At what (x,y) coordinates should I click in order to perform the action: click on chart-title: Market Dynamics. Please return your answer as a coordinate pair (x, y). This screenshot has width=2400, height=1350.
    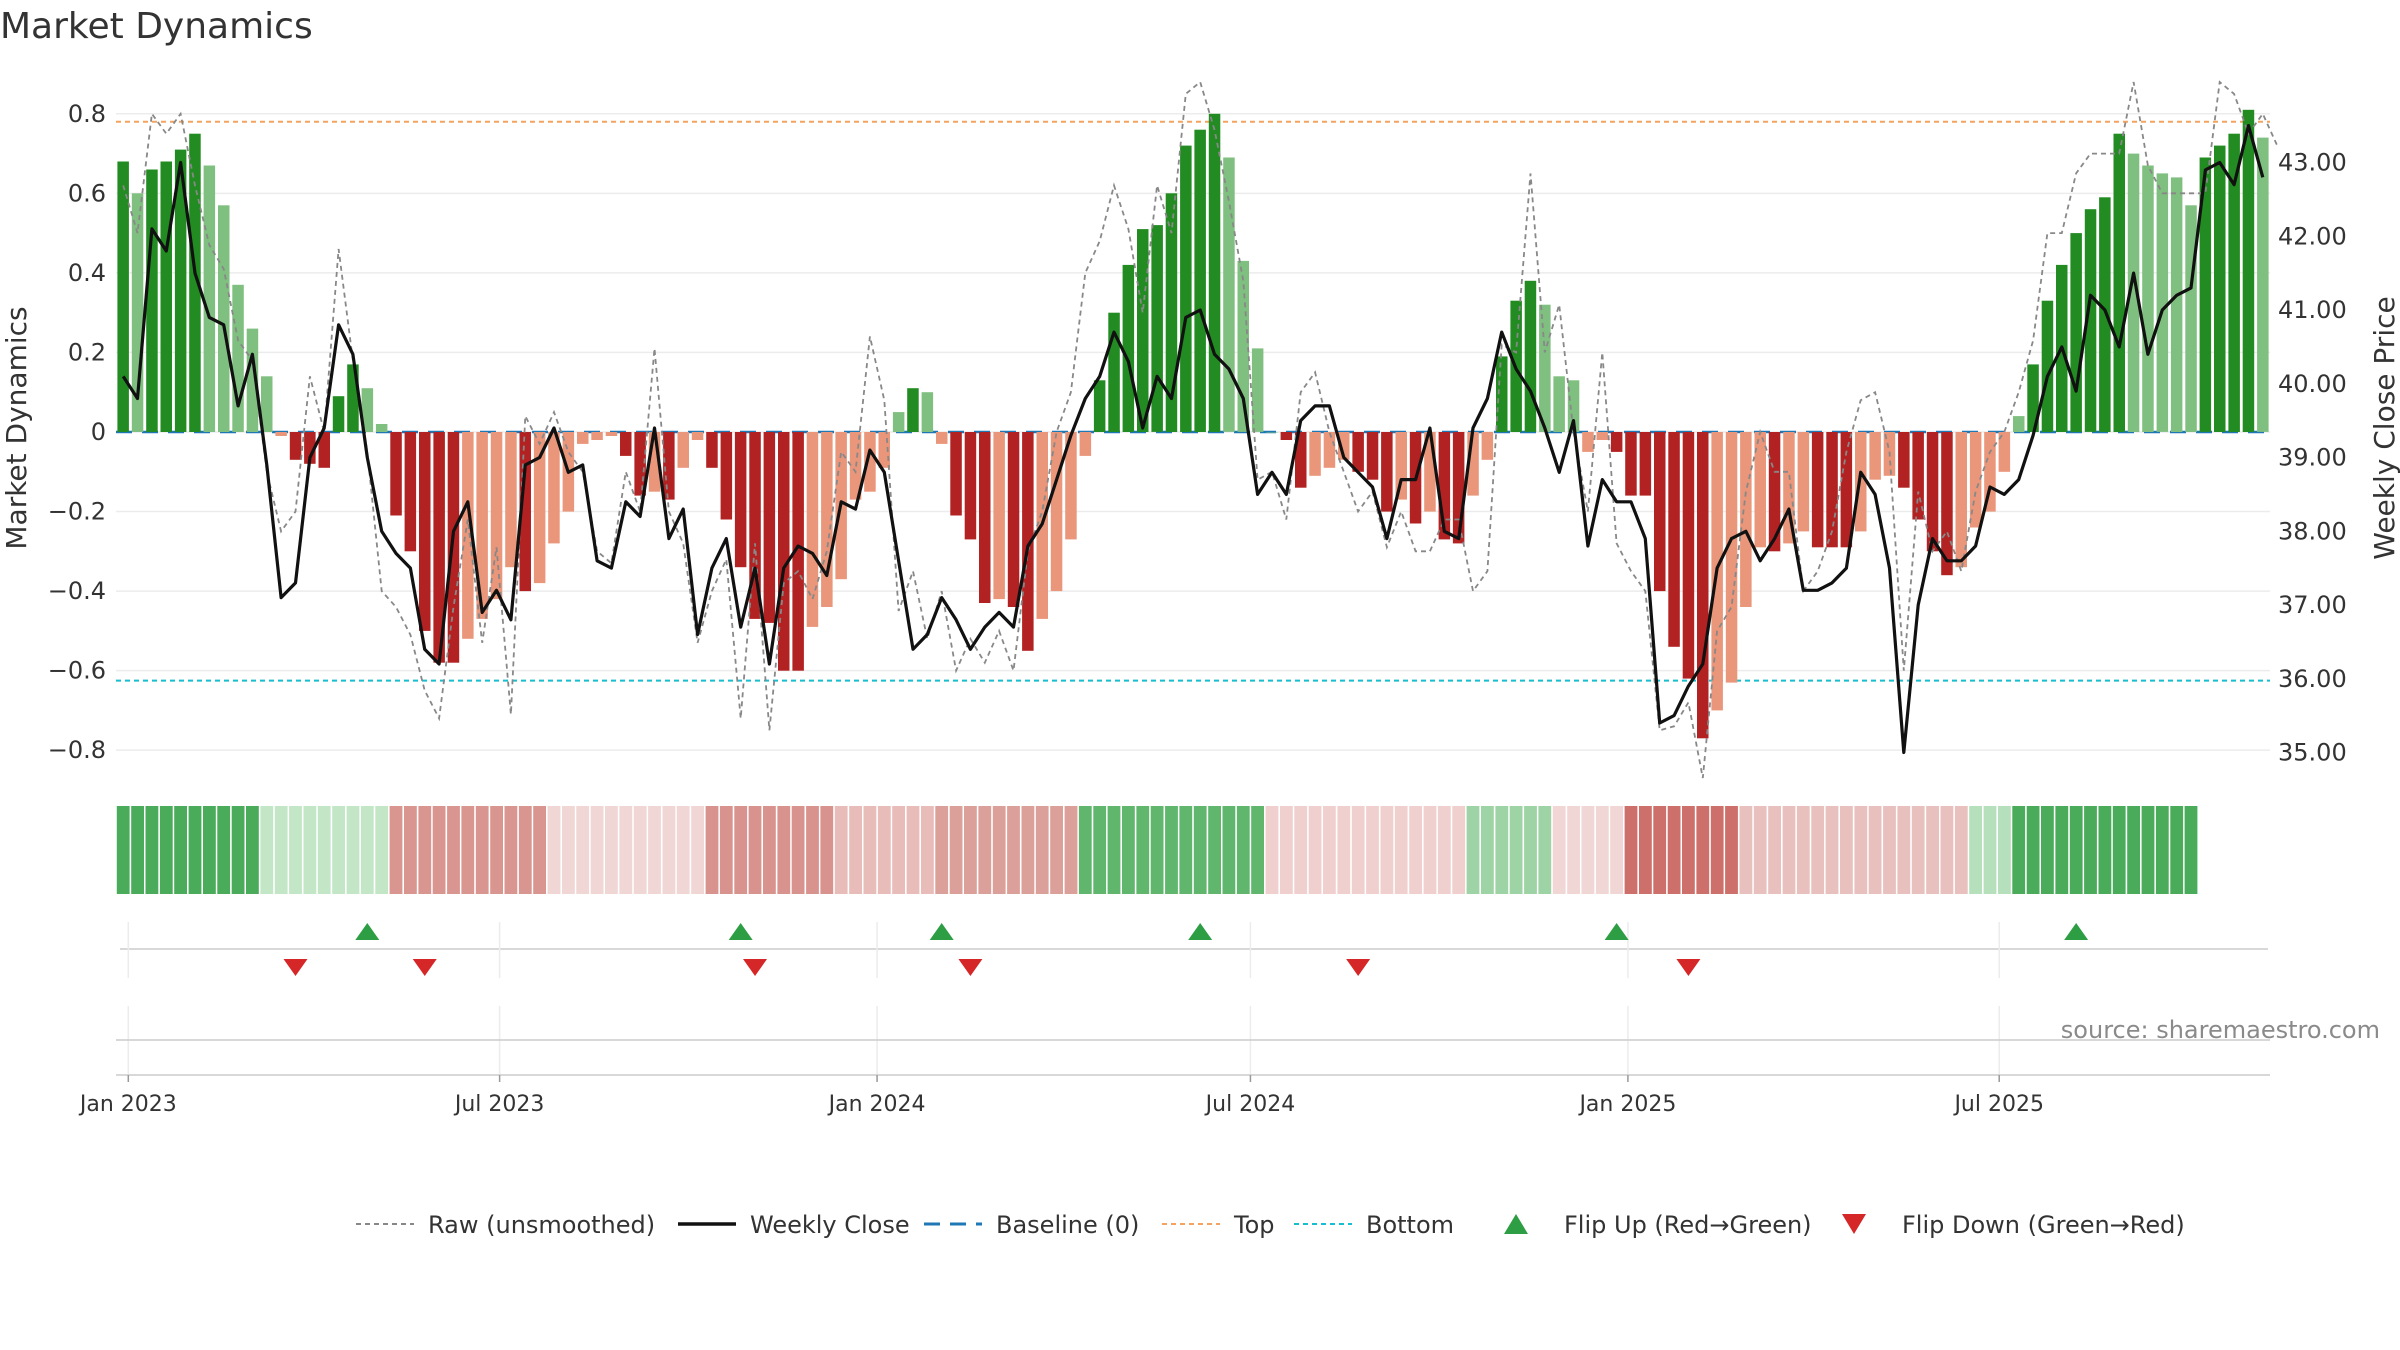
    Looking at the image, I should click on (156, 26).